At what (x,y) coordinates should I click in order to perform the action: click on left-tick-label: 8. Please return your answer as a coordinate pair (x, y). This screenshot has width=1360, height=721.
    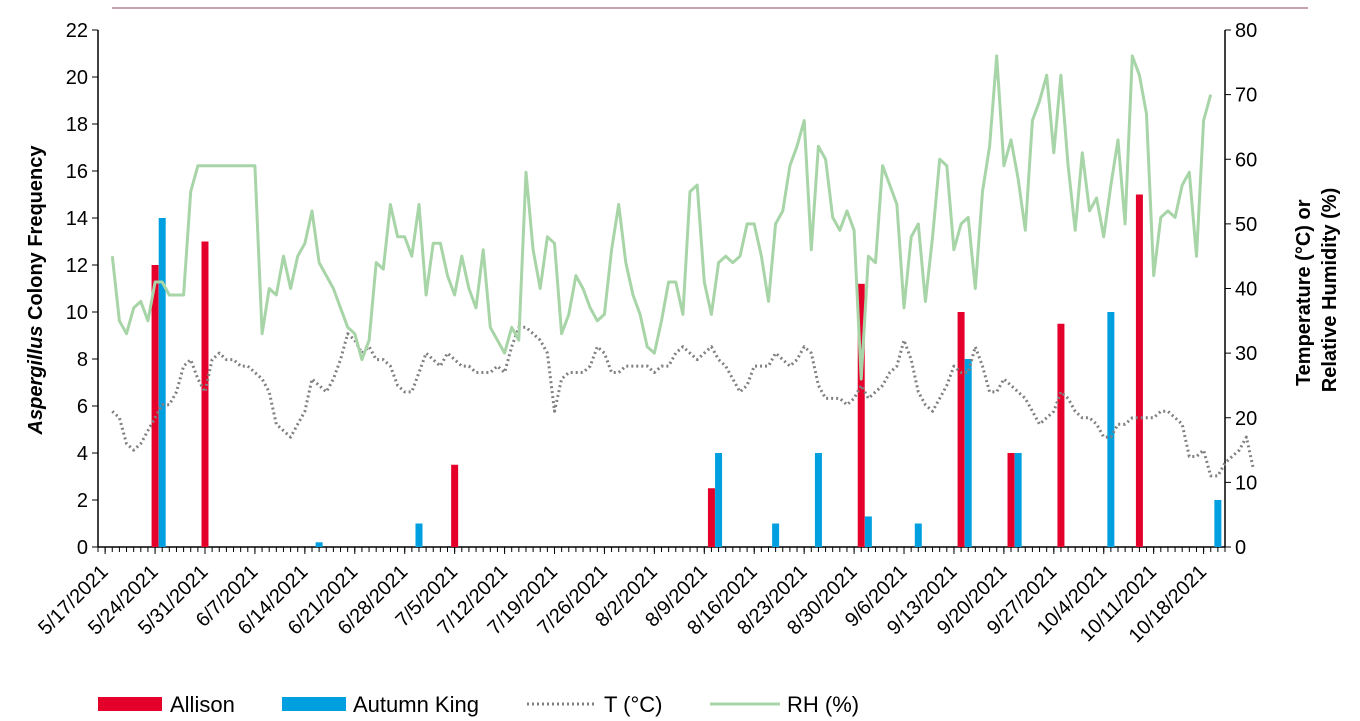
    Looking at the image, I should click on (82, 360).